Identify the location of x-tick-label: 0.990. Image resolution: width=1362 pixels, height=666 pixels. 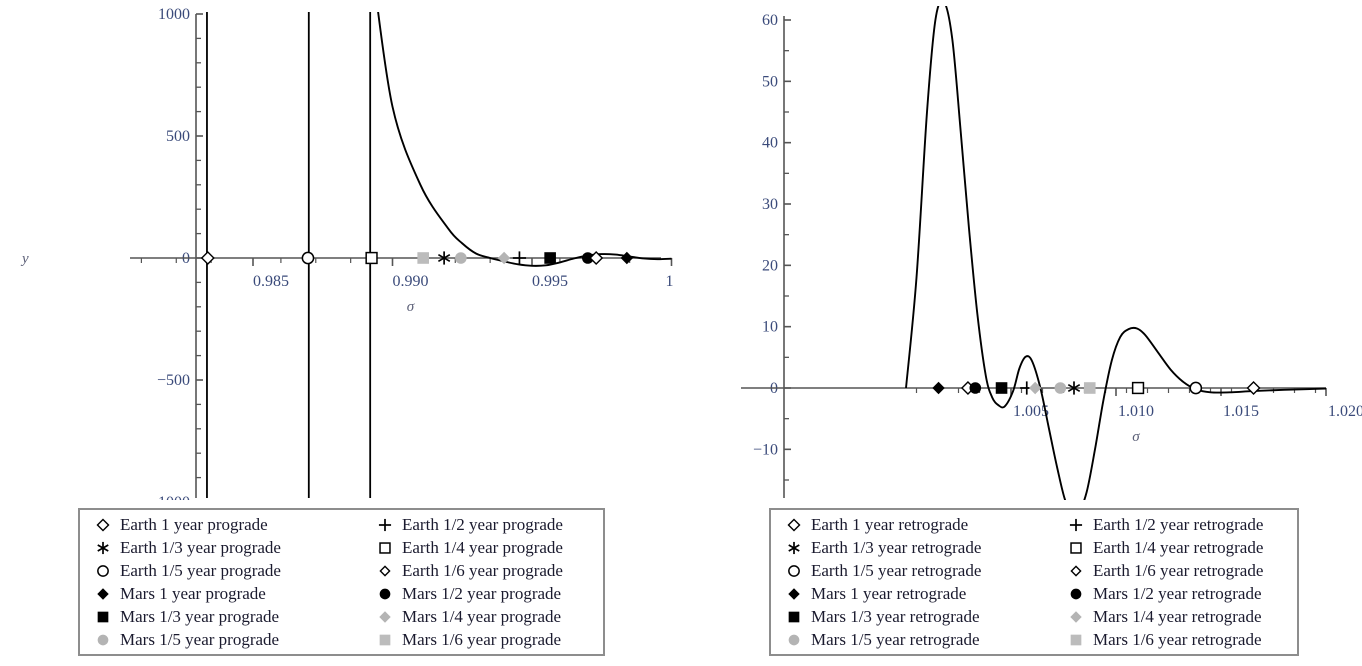
(411, 281).